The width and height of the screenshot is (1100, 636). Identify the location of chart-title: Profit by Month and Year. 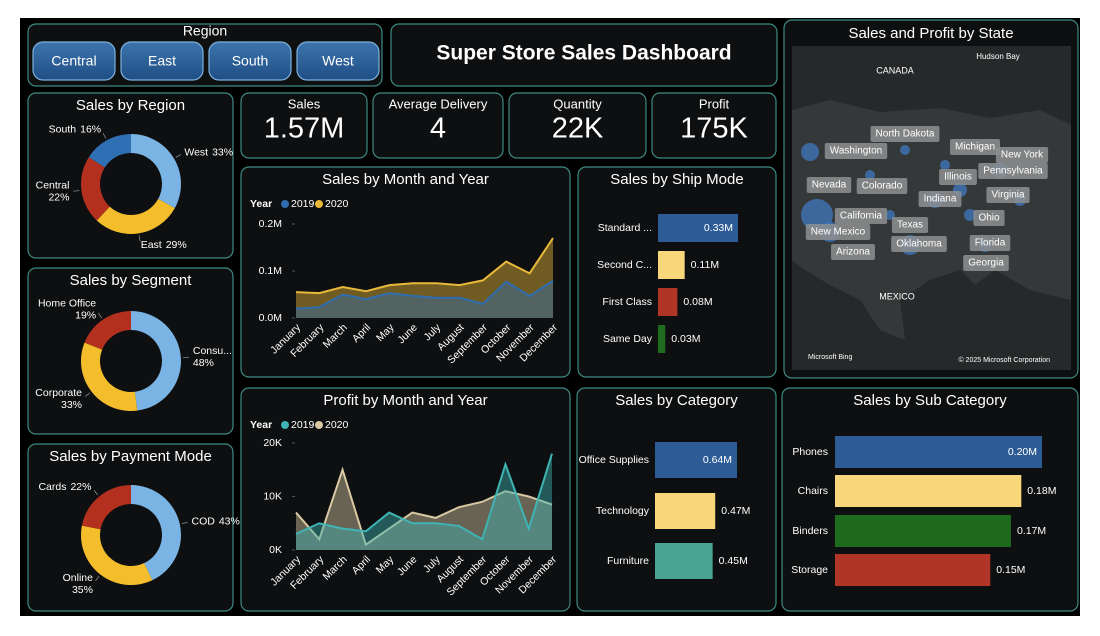
(405, 400).